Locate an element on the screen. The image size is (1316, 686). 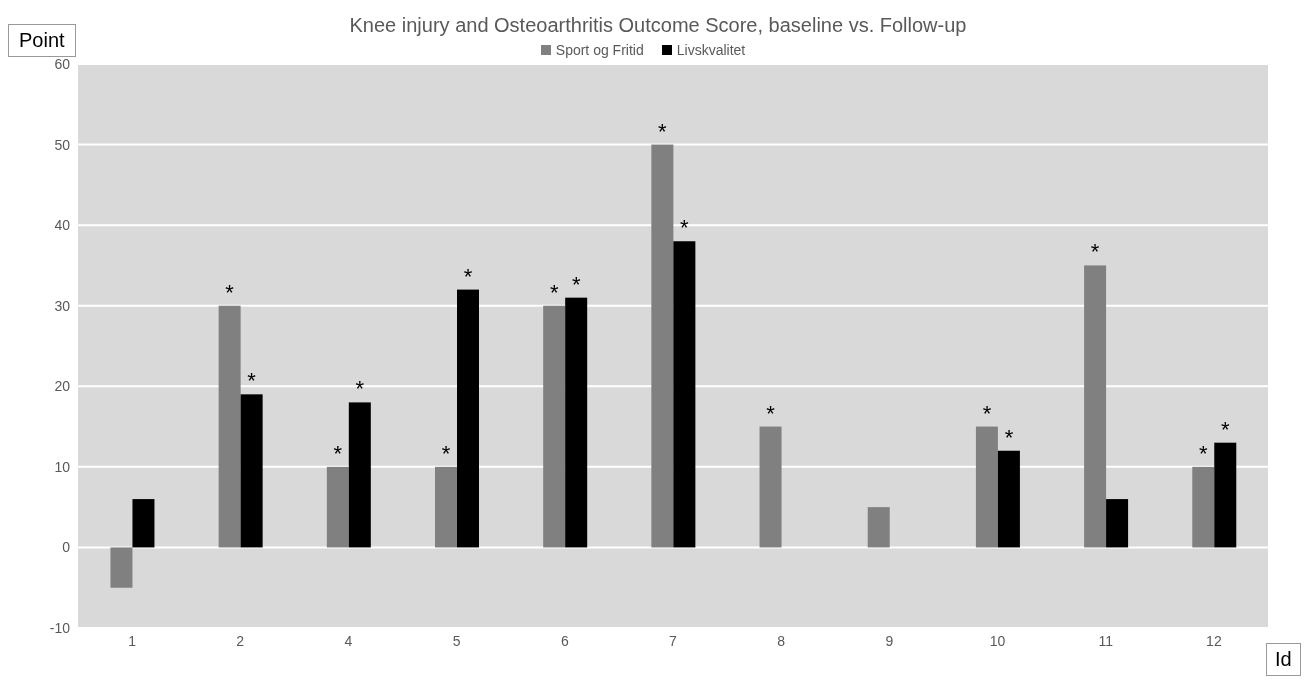
x-tick-label: 12 is located at coordinates (1214, 640).